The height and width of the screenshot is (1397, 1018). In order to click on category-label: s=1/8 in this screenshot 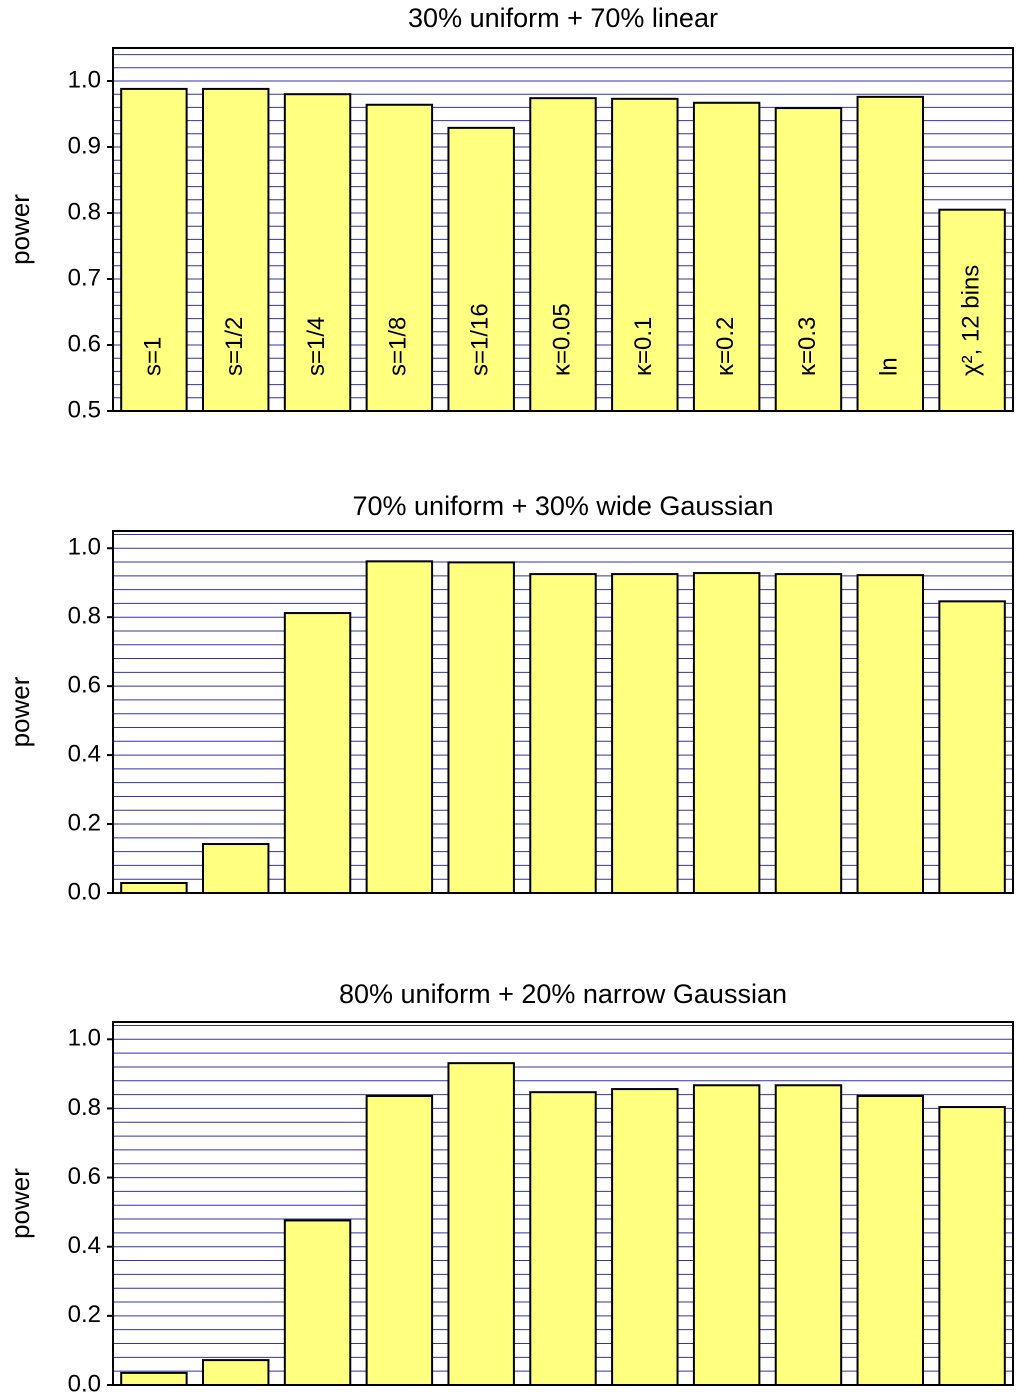, I will do `click(398, 346)`.